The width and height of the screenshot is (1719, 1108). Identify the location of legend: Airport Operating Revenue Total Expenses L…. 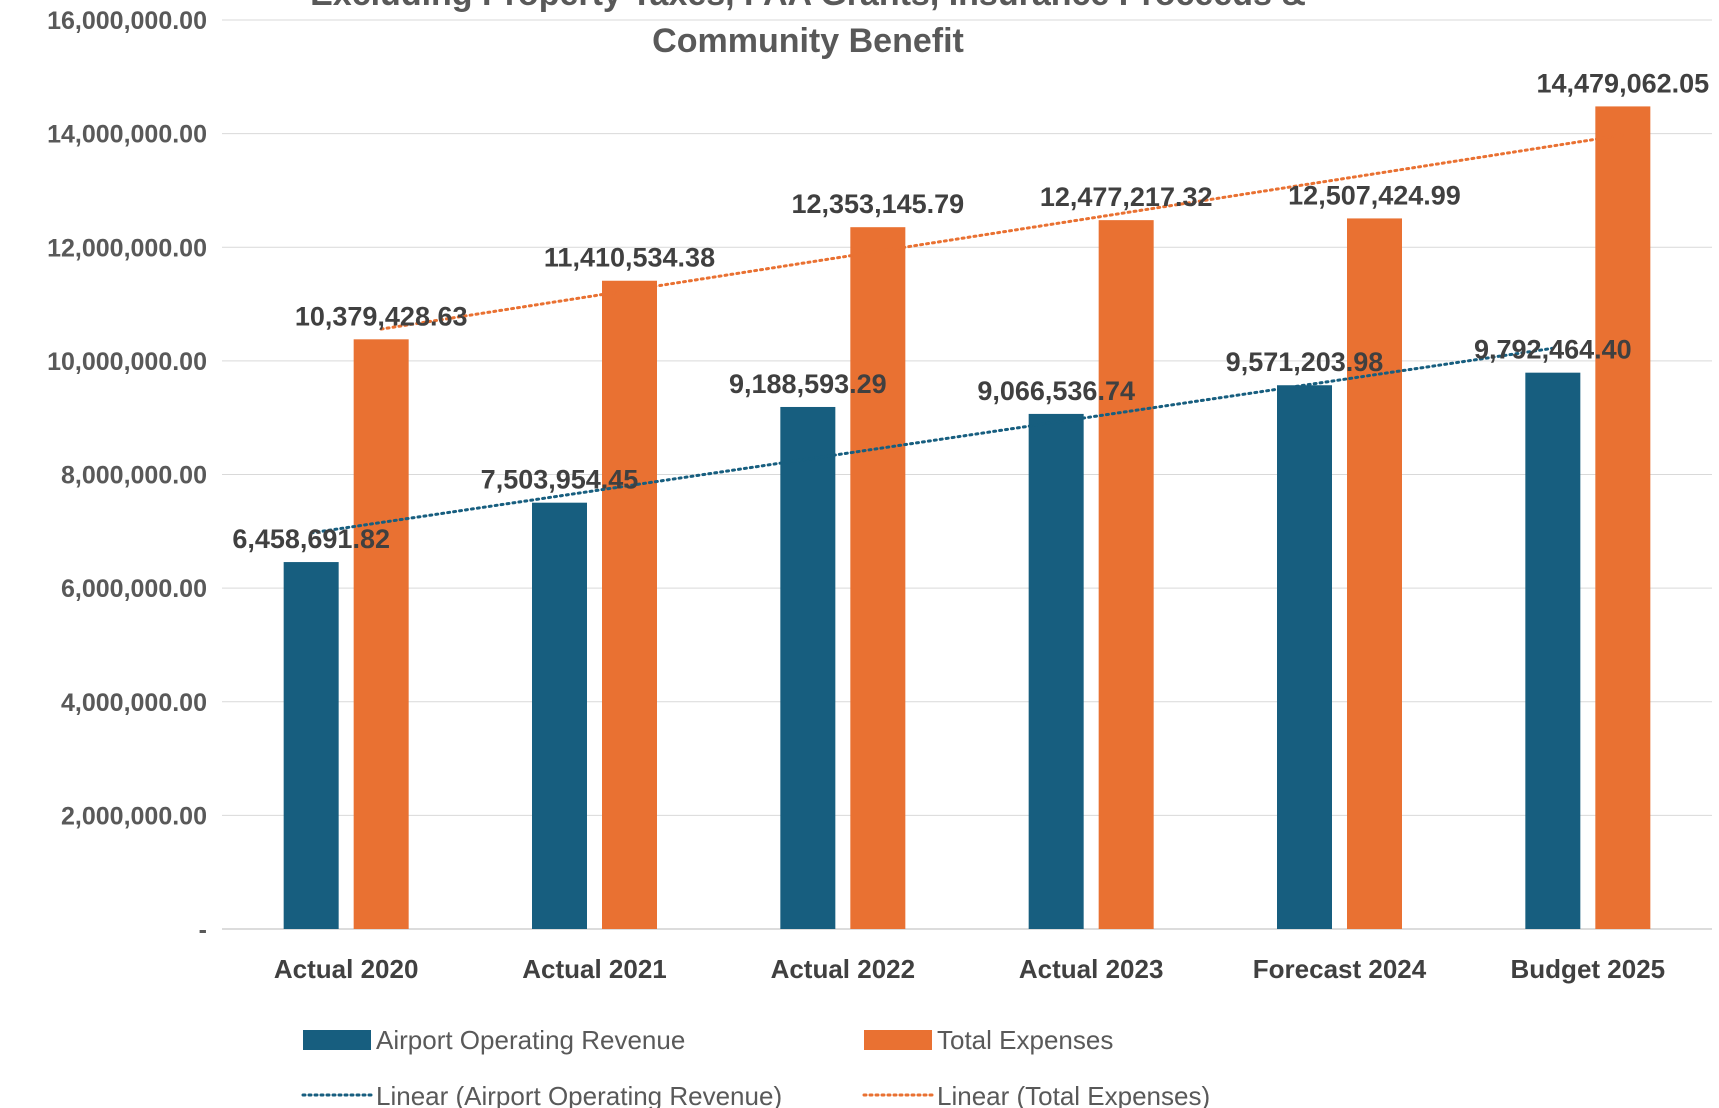
(755, 1066).